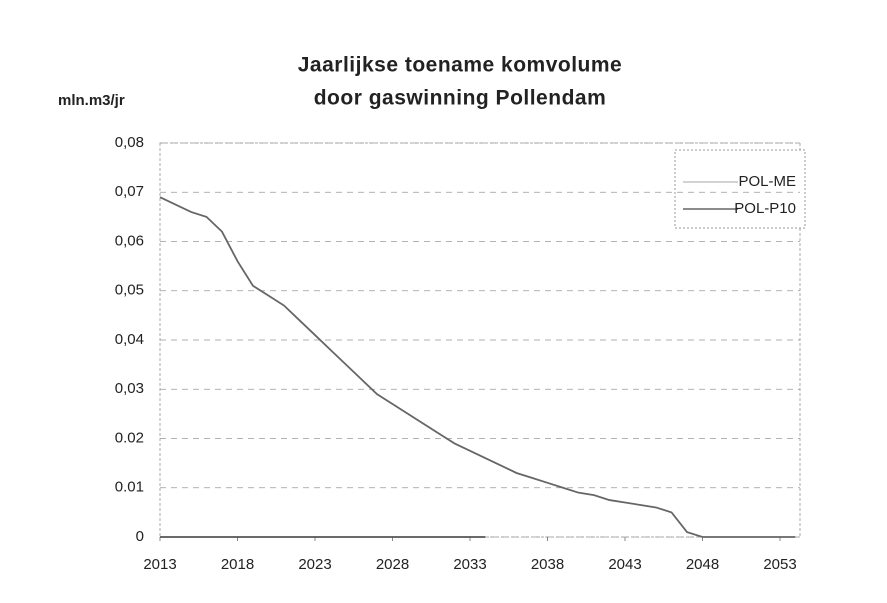  What do you see at coordinates (767, 181) in the screenshot?
I see `legend-label: POL-ME` at bounding box center [767, 181].